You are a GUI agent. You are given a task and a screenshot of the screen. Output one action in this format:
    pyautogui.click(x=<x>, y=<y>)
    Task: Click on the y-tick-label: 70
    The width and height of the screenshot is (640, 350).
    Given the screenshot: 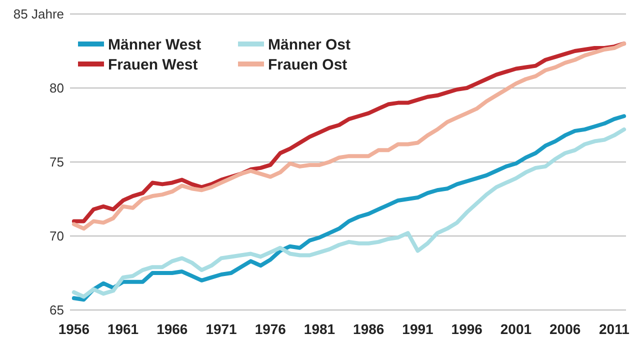 What is the action you would take?
    pyautogui.click(x=57, y=236)
    